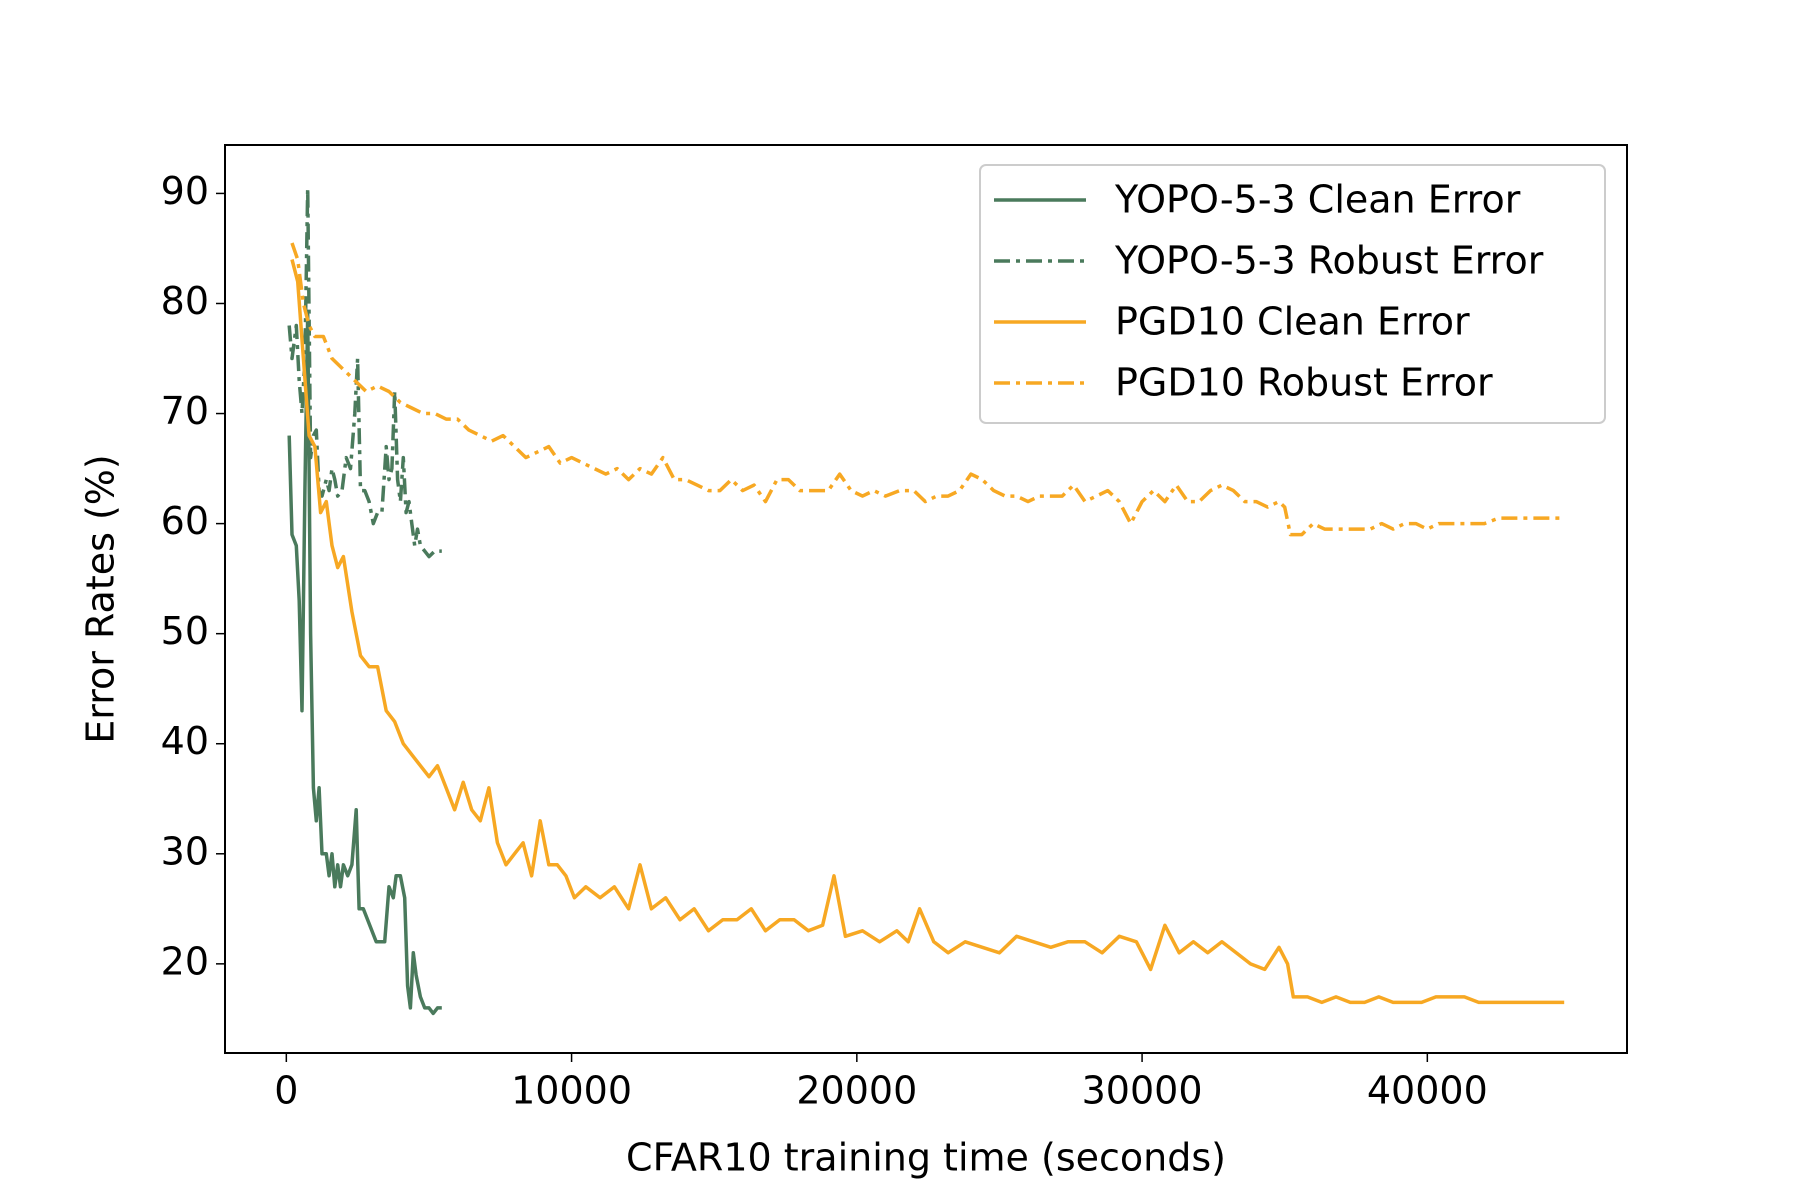 This screenshot has width=1800, height=1200. What do you see at coordinates (1427, 1091) in the screenshot?
I see `x-tick-label: 40000` at bounding box center [1427, 1091].